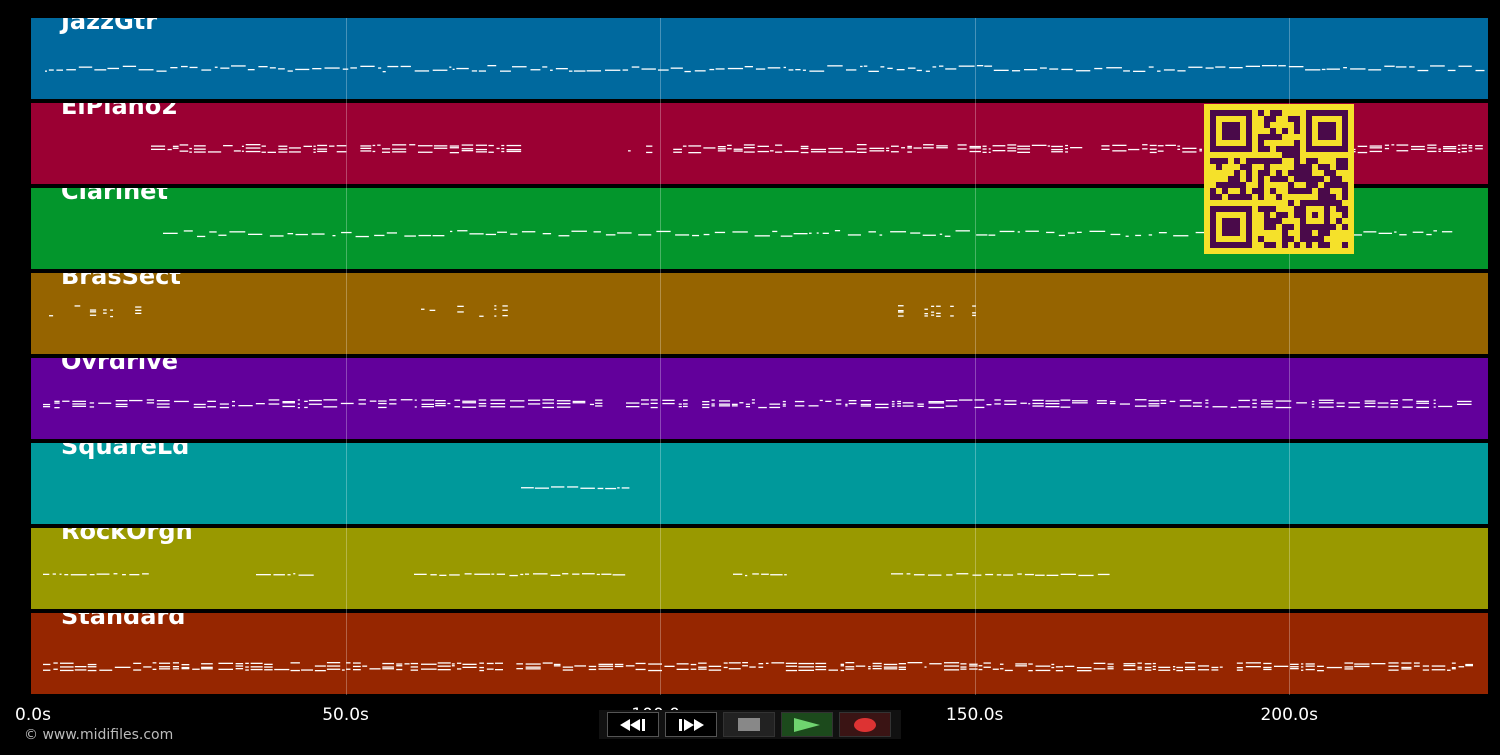 This screenshot has height=755, width=1500. I want to click on rewind-button, so click(633, 724).